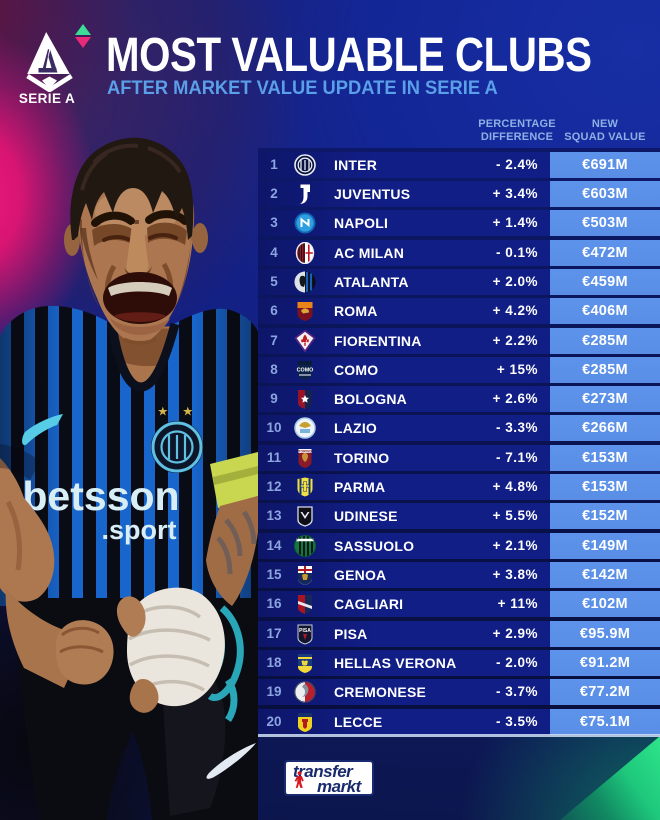  I want to click on svg-text: TORINO, so click(304, 451).